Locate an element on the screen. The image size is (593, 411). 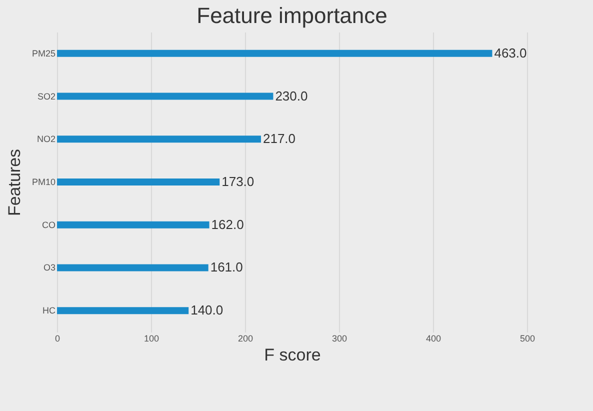
x-tick-label: 0 is located at coordinates (57, 339).